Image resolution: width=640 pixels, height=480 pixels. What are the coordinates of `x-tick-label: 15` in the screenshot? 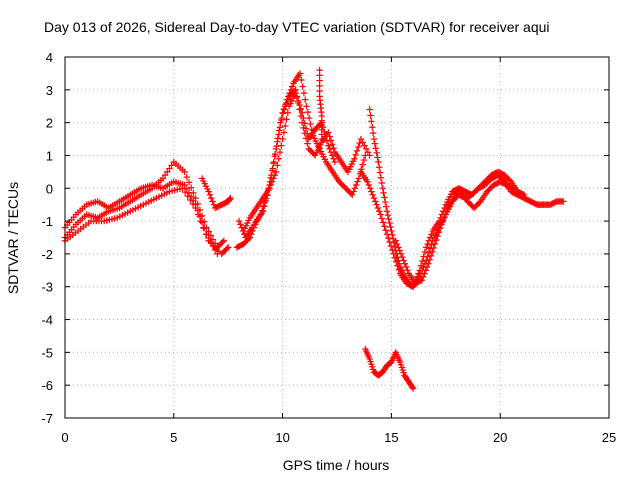 It's located at (391, 437).